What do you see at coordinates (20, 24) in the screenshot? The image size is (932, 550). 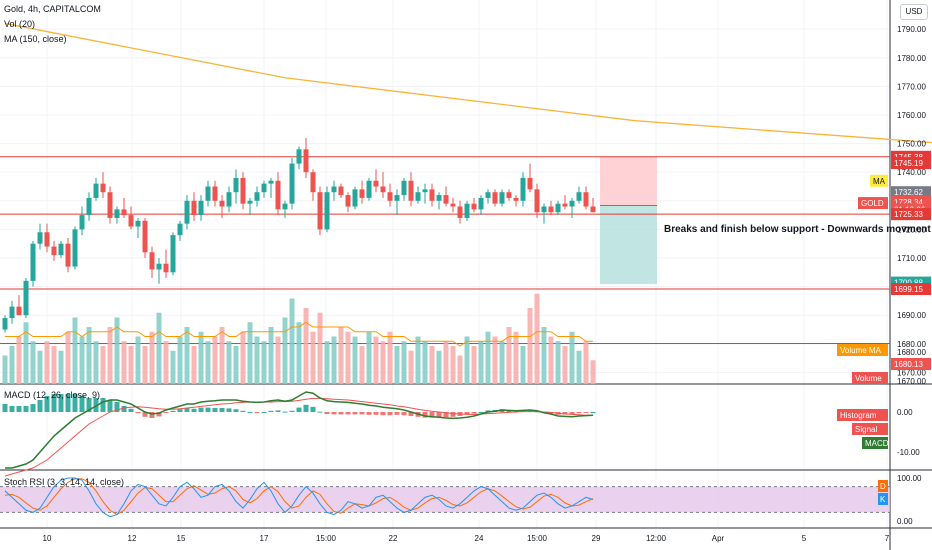 I see `volume-legend: Vol (20)` at bounding box center [20, 24].